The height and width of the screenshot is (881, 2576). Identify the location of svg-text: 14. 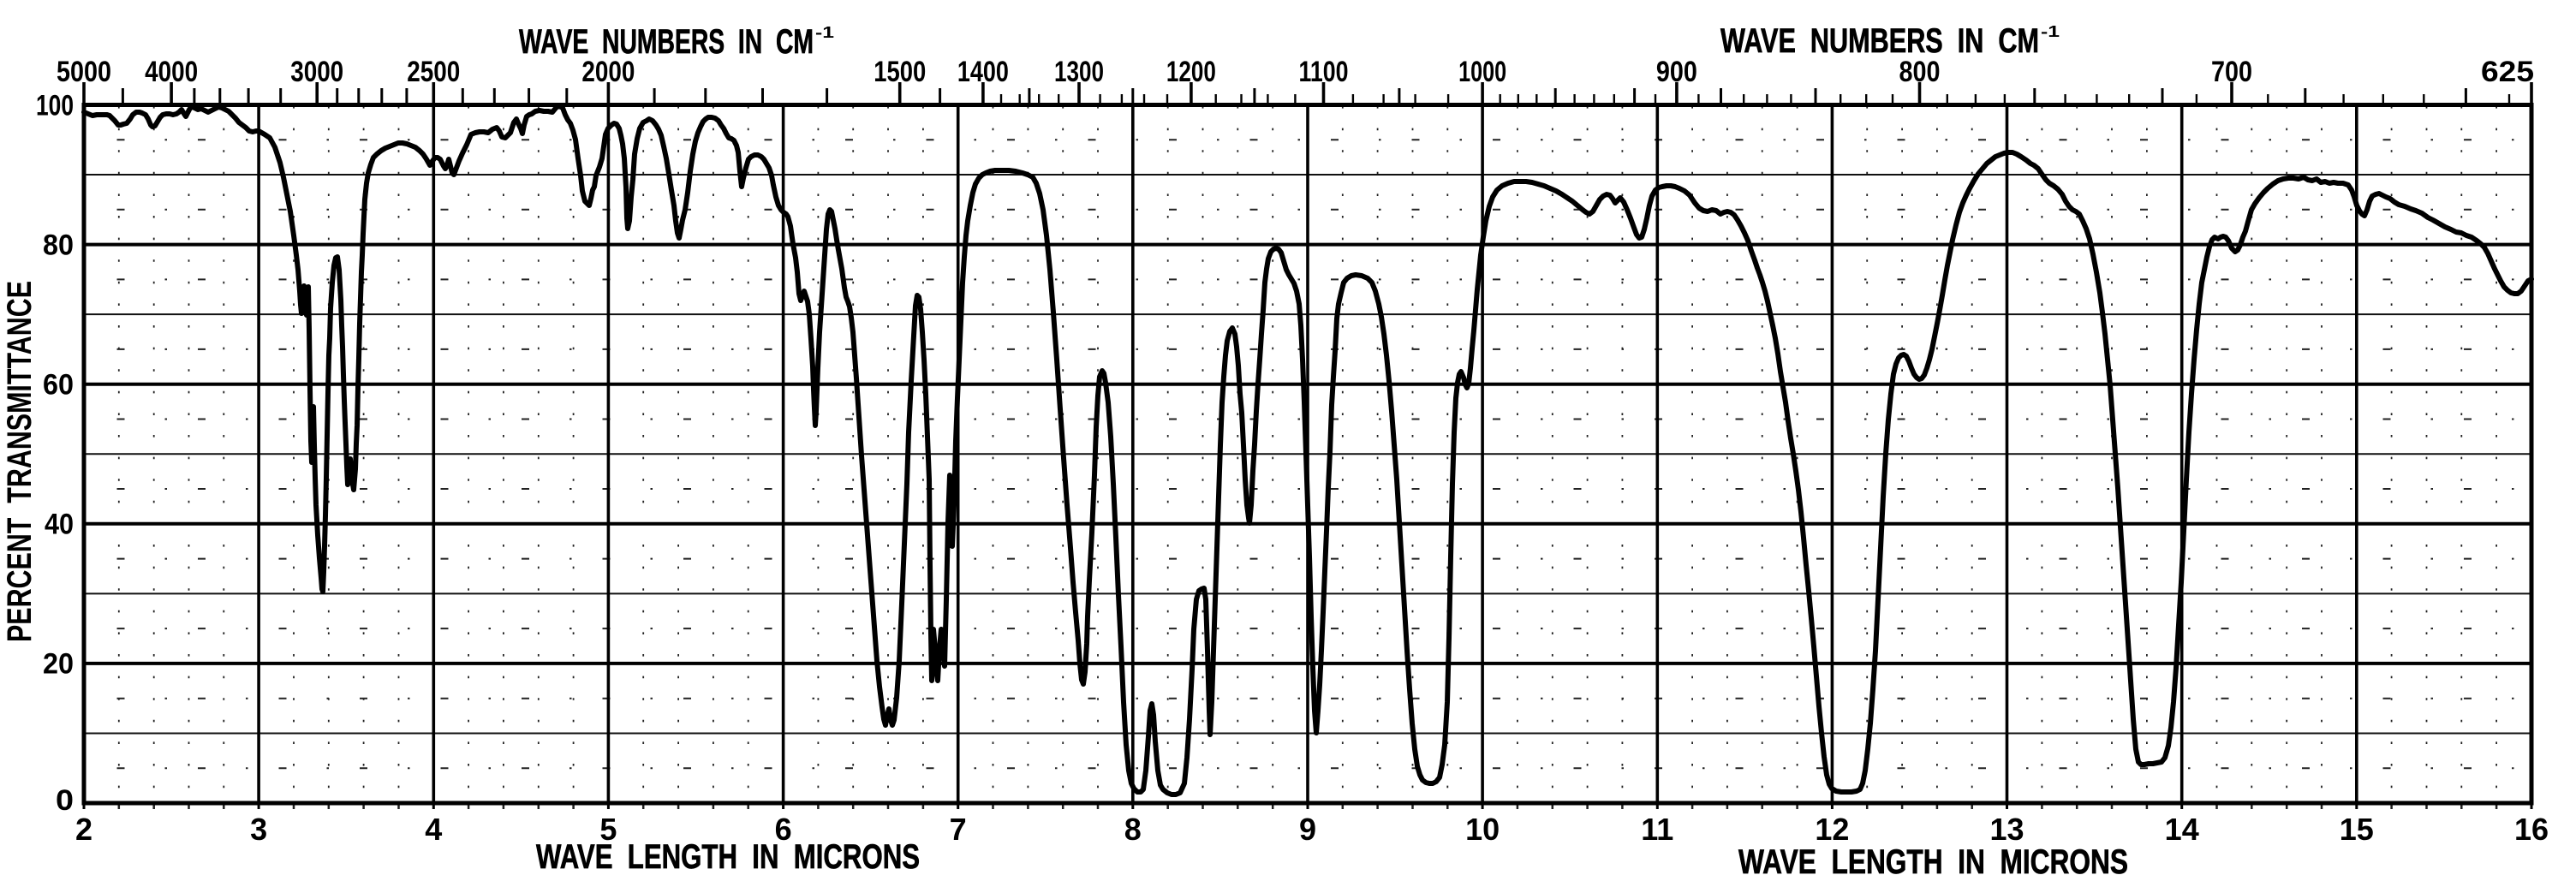
(2182, 830).